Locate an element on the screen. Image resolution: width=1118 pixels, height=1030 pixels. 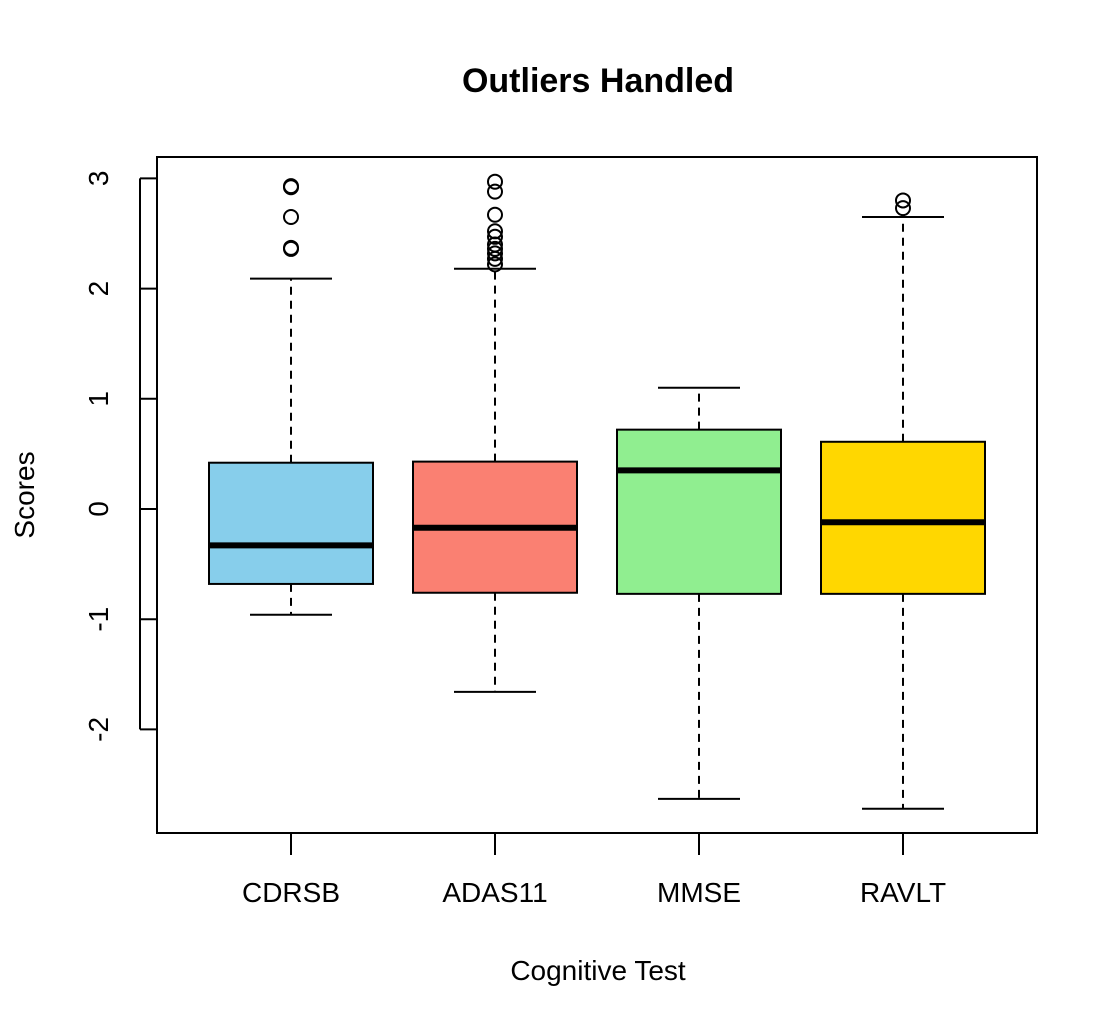
x-axis: CDRSB ADAS11 MMSE RAVLT is located at coordinates (594, 870).